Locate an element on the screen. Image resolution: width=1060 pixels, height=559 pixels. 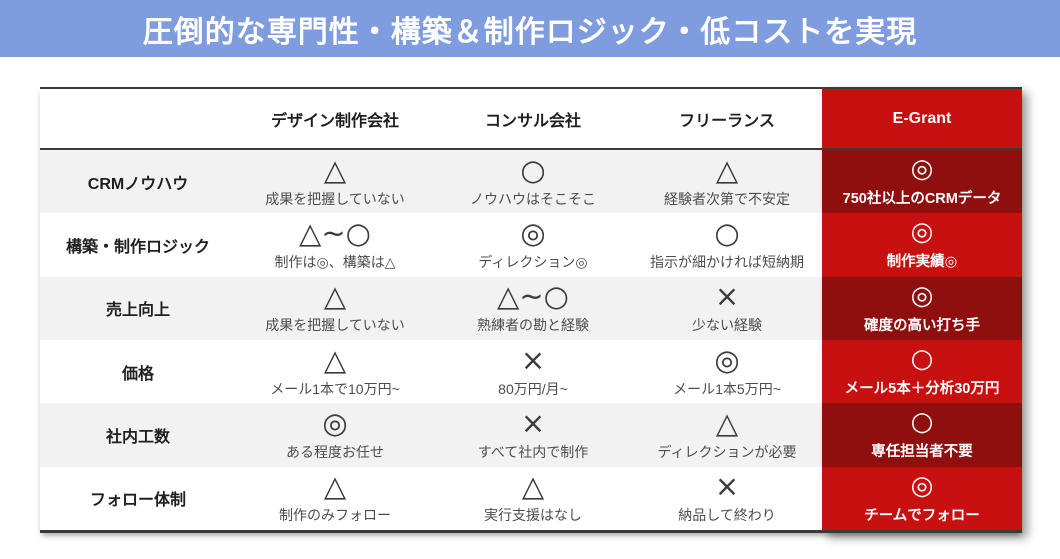
header-cell-empty is located at coordinates (138, 119).